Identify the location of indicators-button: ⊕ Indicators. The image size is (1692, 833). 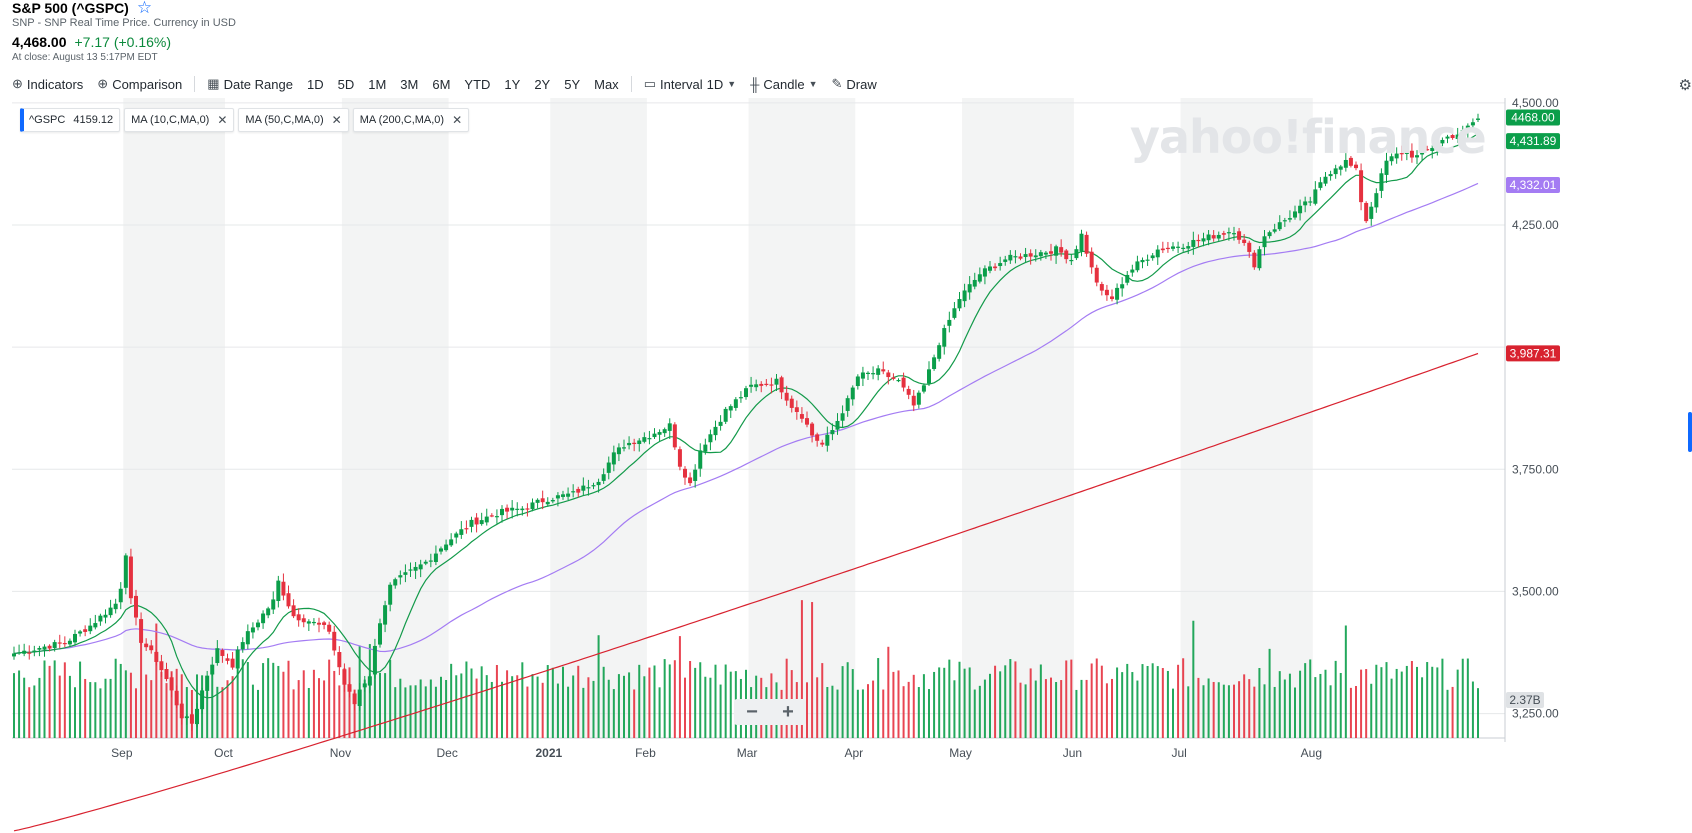
(45, 84).